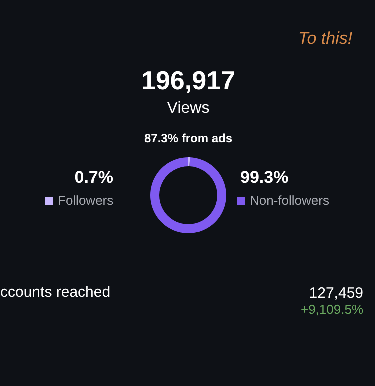 The width and height of the screenshot is (375, 386). I want to click on legend-label: Followers, so click(86, 200).